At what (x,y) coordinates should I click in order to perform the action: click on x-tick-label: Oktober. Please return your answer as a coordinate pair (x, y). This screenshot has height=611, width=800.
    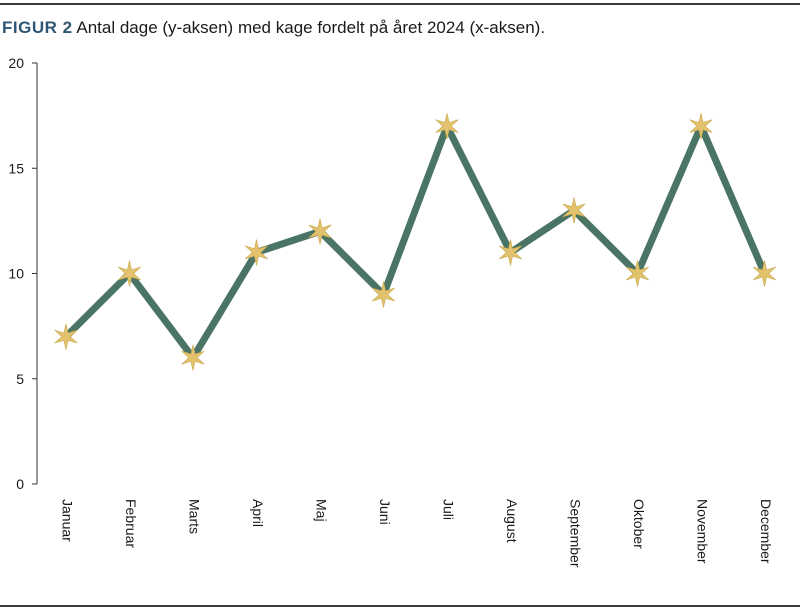
    Looking at the image, I should click on (639, 524).